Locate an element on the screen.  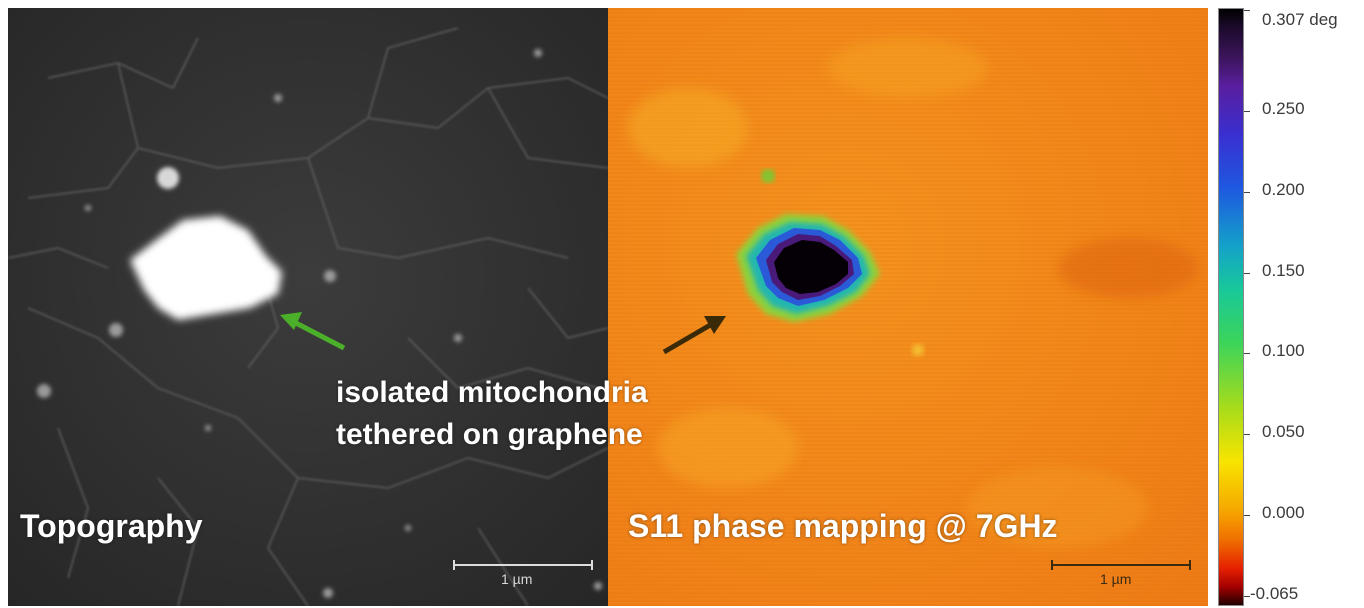
colorbar-label: 0.250 is located at coordinates (1283, 108).